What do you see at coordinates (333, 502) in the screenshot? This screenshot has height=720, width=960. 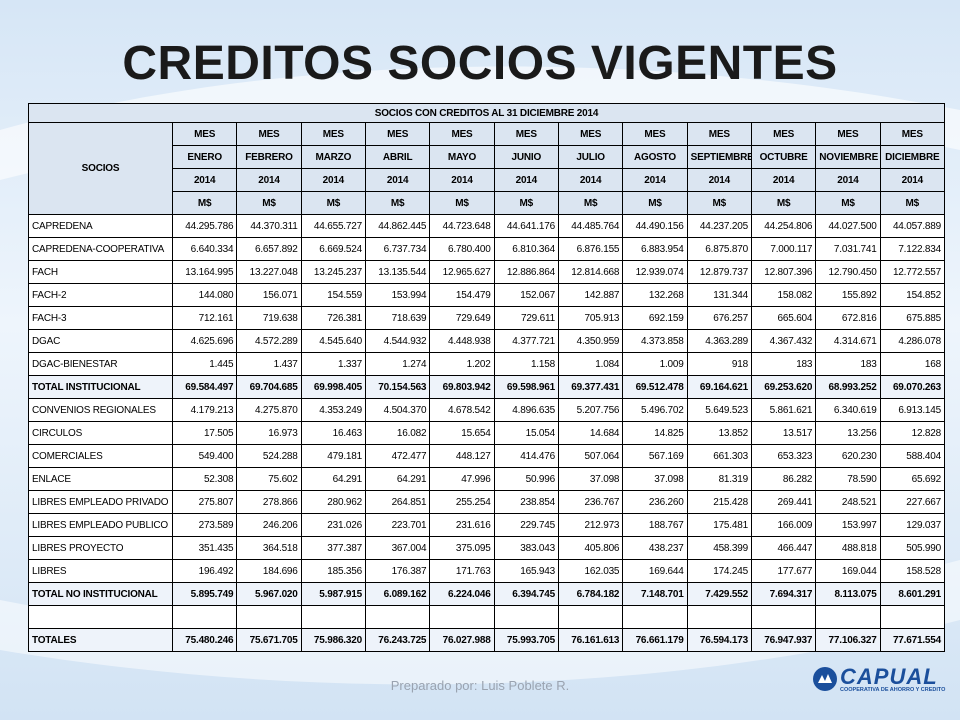 I see `cell: 280.962` at bounding box center [333, 502].